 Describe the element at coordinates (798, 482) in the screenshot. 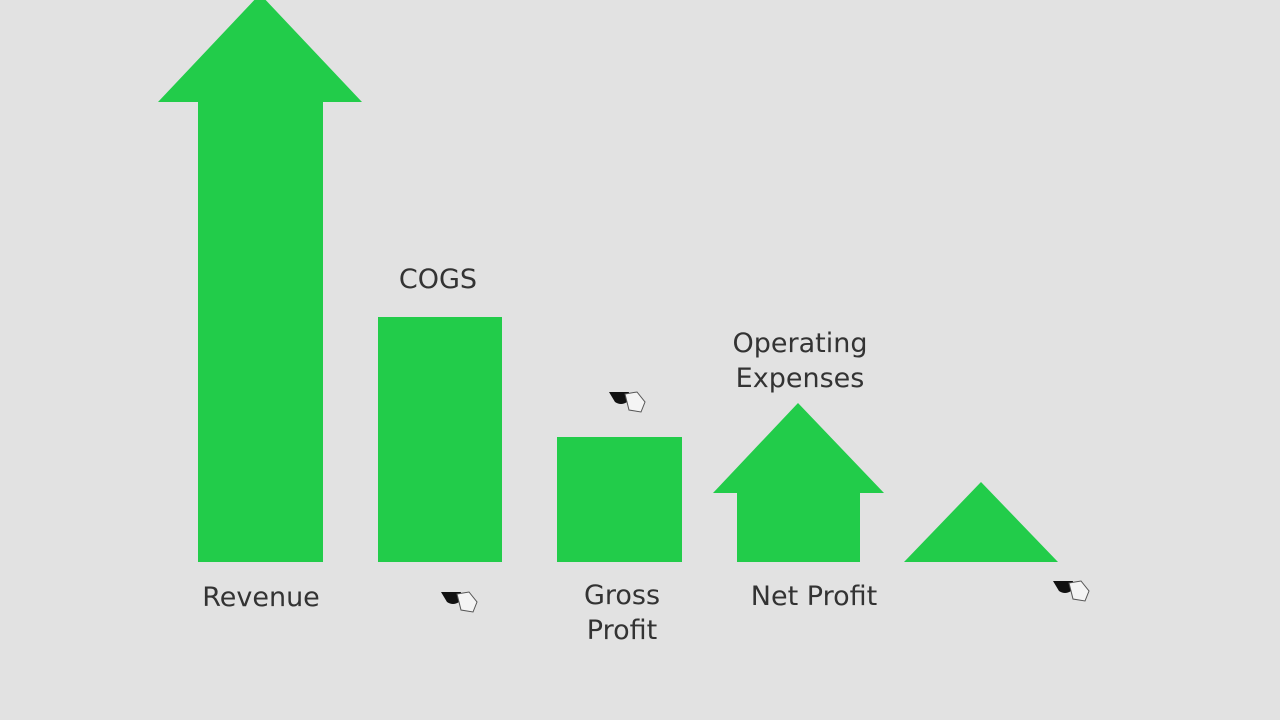

I see `operating-expenses-house` at that location.